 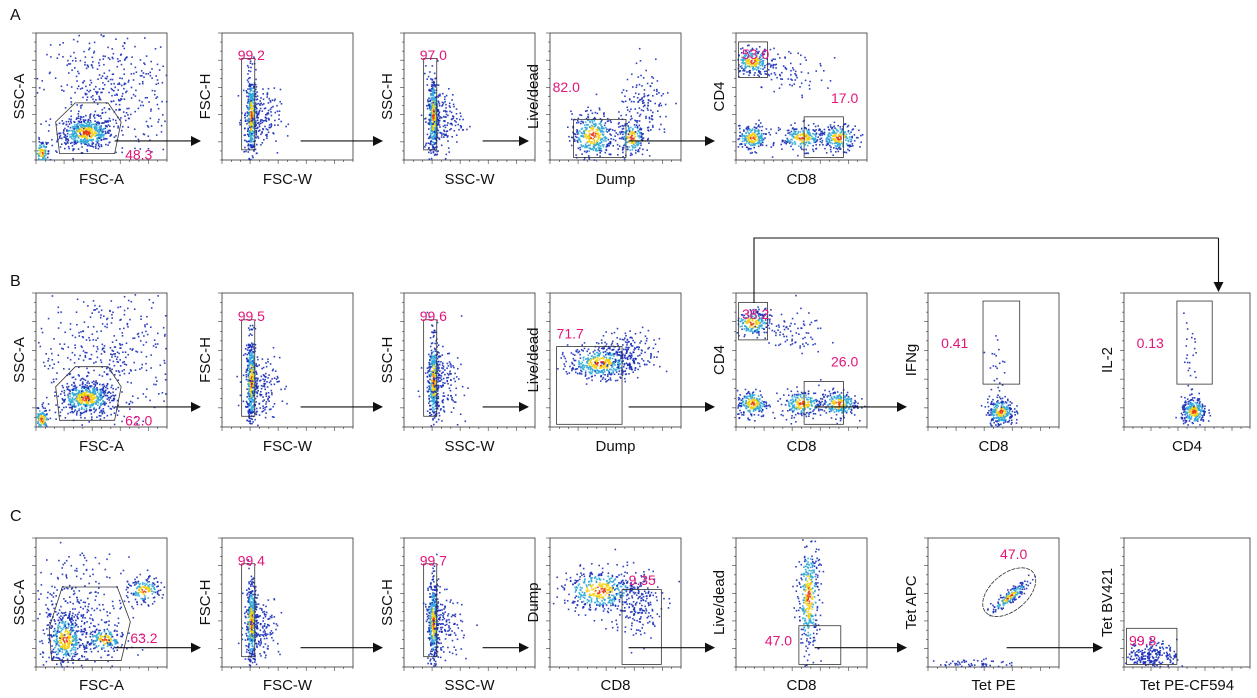 I want to click on x-axis-label: Tet PE-CF594, so click(x=1187, y=685).